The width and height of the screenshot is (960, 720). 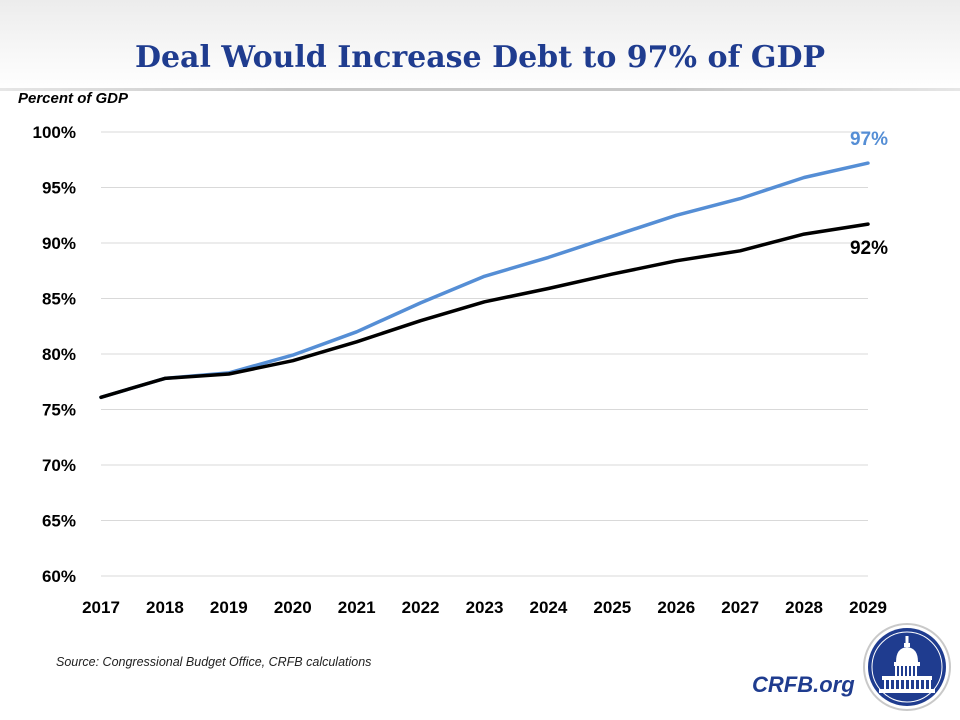 What do you see at coordinates (480, 57) in the screenshot?
I see `chart-title: Deal Would Increase Debt to 97% of GDP` at bounding box center [480, 57].